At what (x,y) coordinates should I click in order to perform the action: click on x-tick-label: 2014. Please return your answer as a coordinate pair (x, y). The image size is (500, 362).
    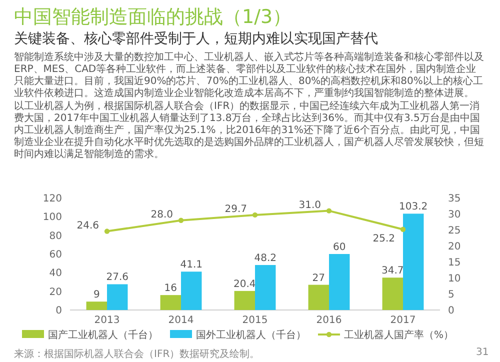
    Looking at the image, I should click on (181, 320).